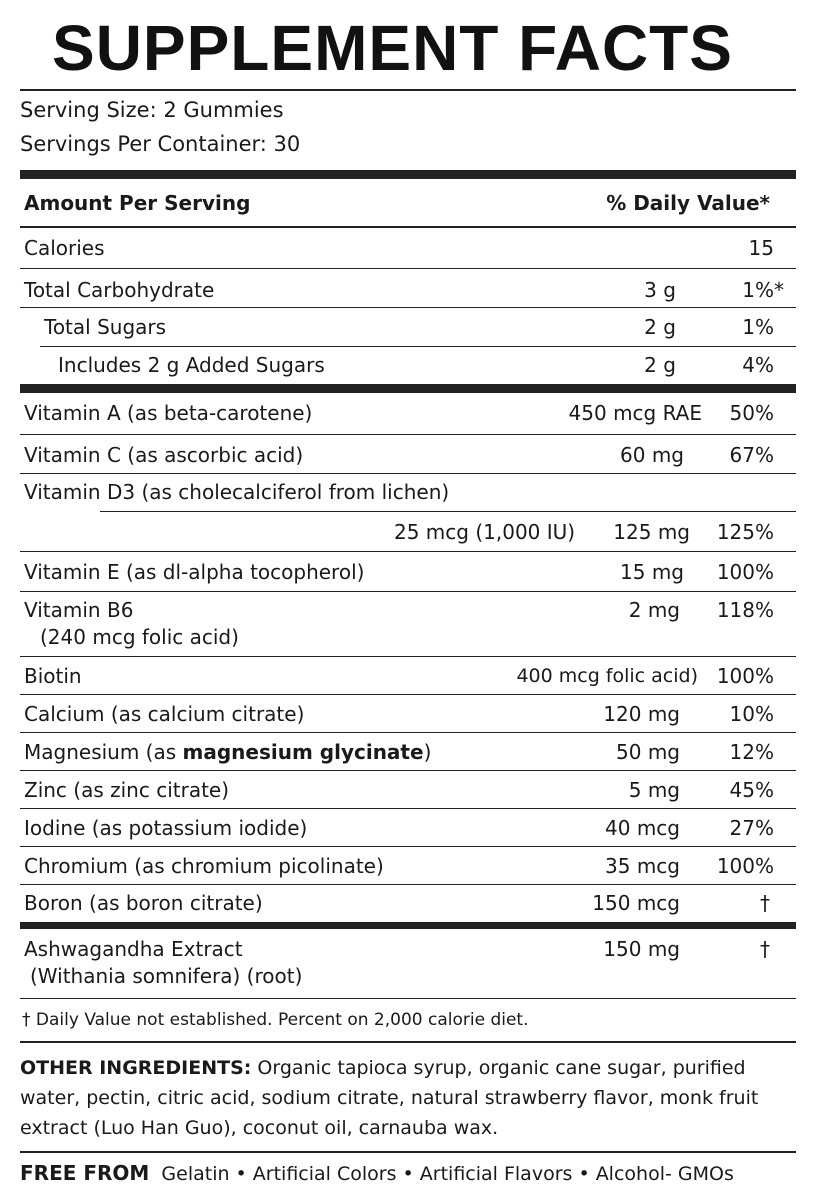 This screenshot has height=1198, width=816. What do you see at coordinates (303, 752) in the screenshot?
I see `magnesium-label-bold: magnesium glycinate` at bounding box center [303, 752].